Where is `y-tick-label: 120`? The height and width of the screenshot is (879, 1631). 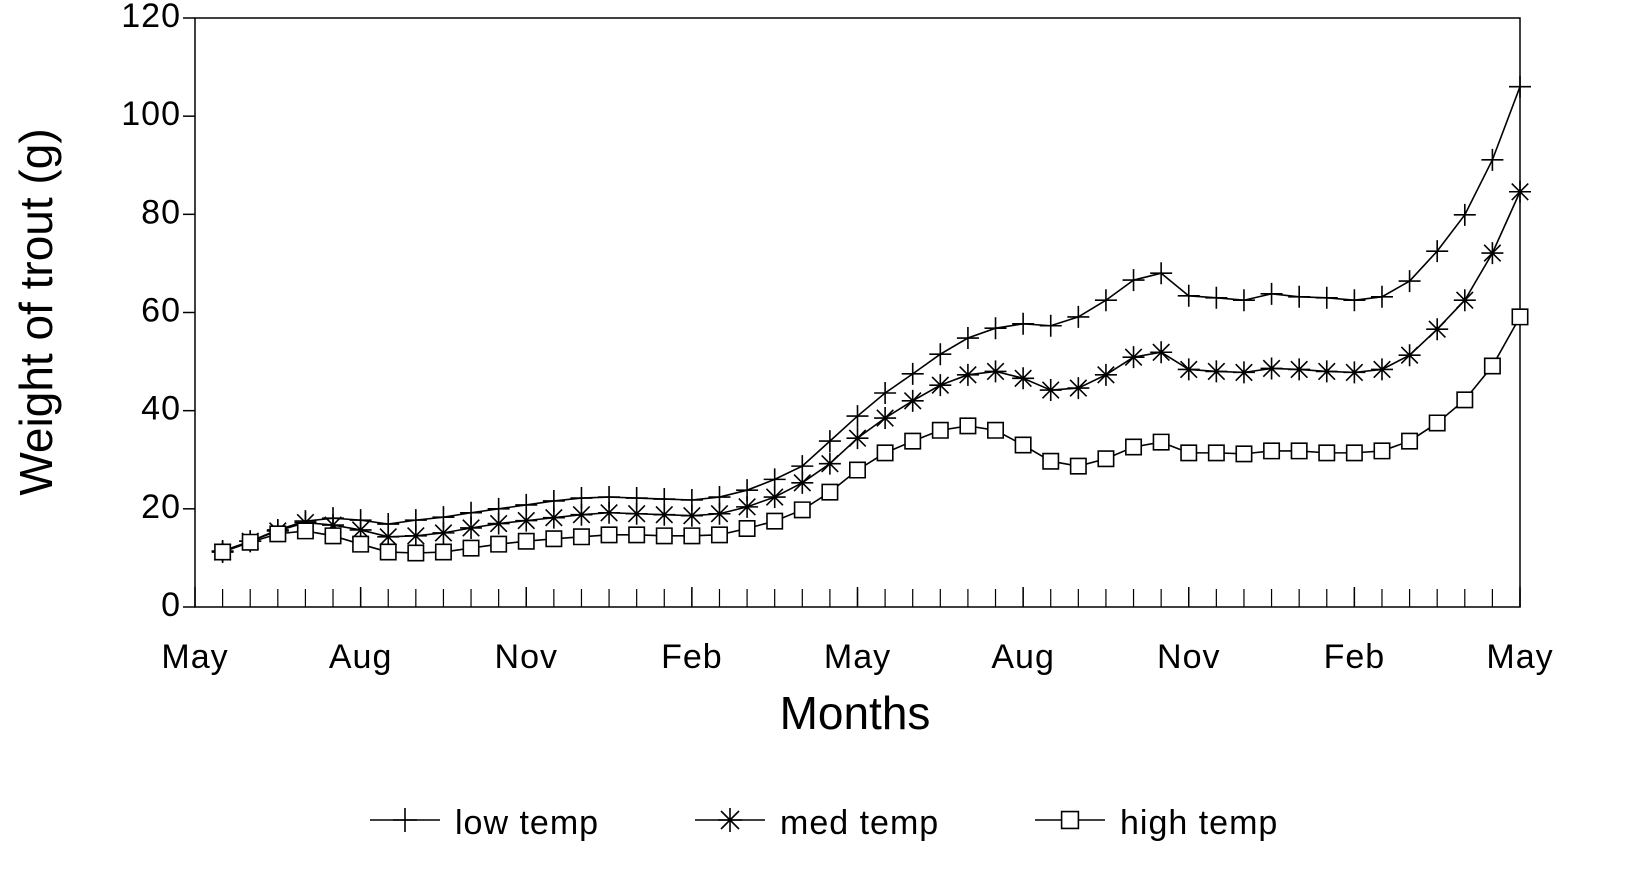 y-tick-label: 120 is located at coordinates (151, 17).